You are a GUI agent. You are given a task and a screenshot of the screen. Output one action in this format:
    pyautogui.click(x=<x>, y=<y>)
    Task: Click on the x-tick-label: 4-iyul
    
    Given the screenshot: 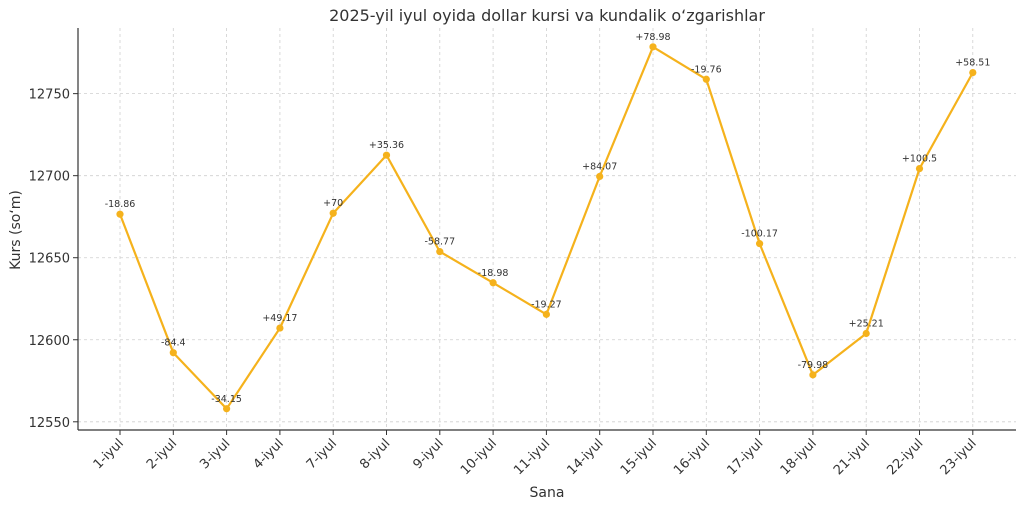 What is the action you would take?
    pyautogui.click(x=269, y=454)
    